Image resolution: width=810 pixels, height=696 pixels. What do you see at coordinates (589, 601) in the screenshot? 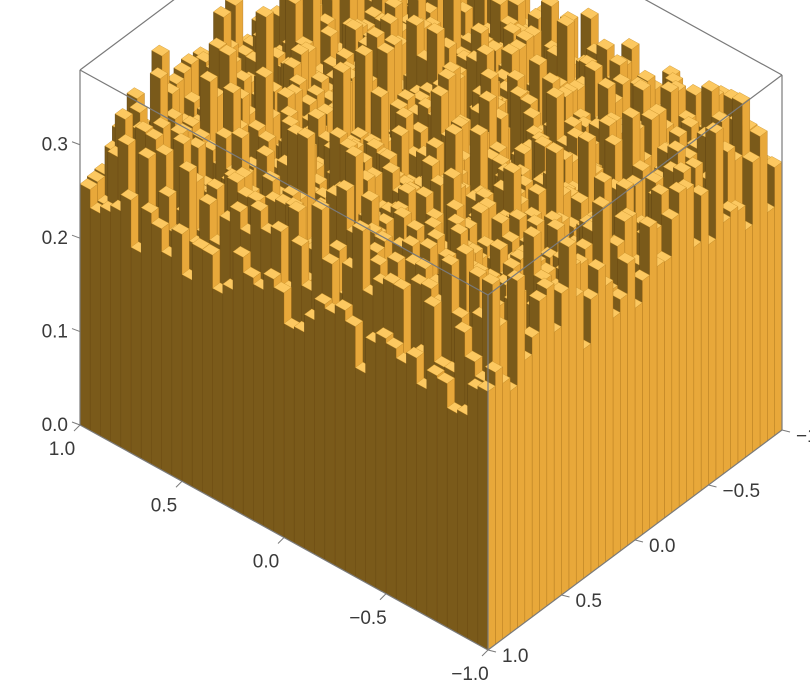
I see `y-tick-label: 0.5` at bounding box center [589, 601].